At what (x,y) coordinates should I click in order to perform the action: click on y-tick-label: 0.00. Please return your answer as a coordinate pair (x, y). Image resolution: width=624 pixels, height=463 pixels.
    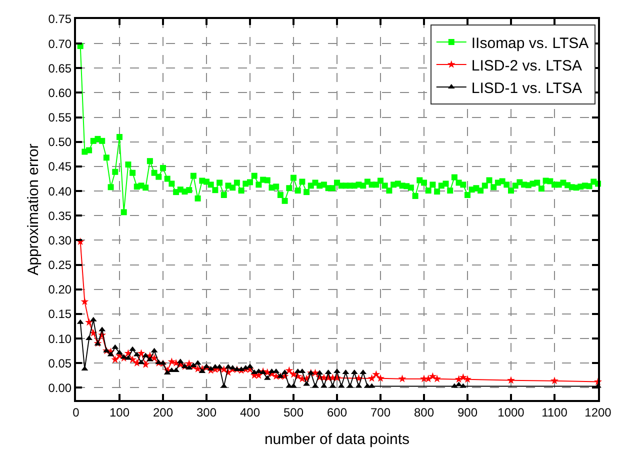
    Looking at the image, I should click on (60, 387).